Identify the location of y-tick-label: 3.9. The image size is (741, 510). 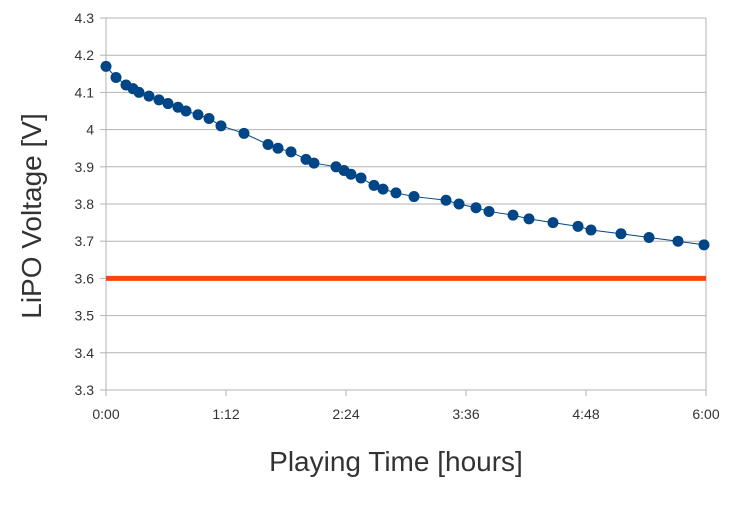
(85, 167).